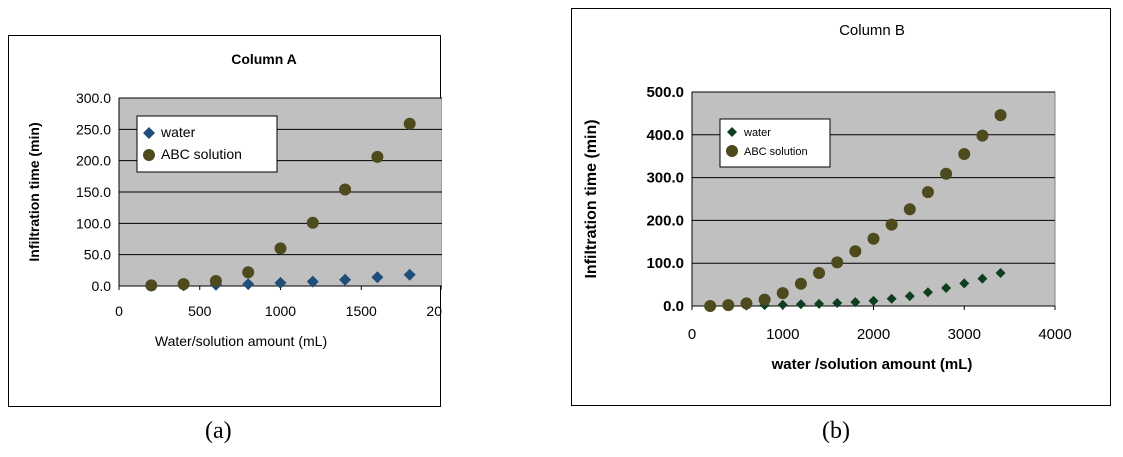 The width and height of the screenshot is (1123, 457). What do you see at coordinates (872, 364) in the screenshot?
I see `chart-b-x-axis-label: water /solution amount (mL)` at bounding box center [872, 364].